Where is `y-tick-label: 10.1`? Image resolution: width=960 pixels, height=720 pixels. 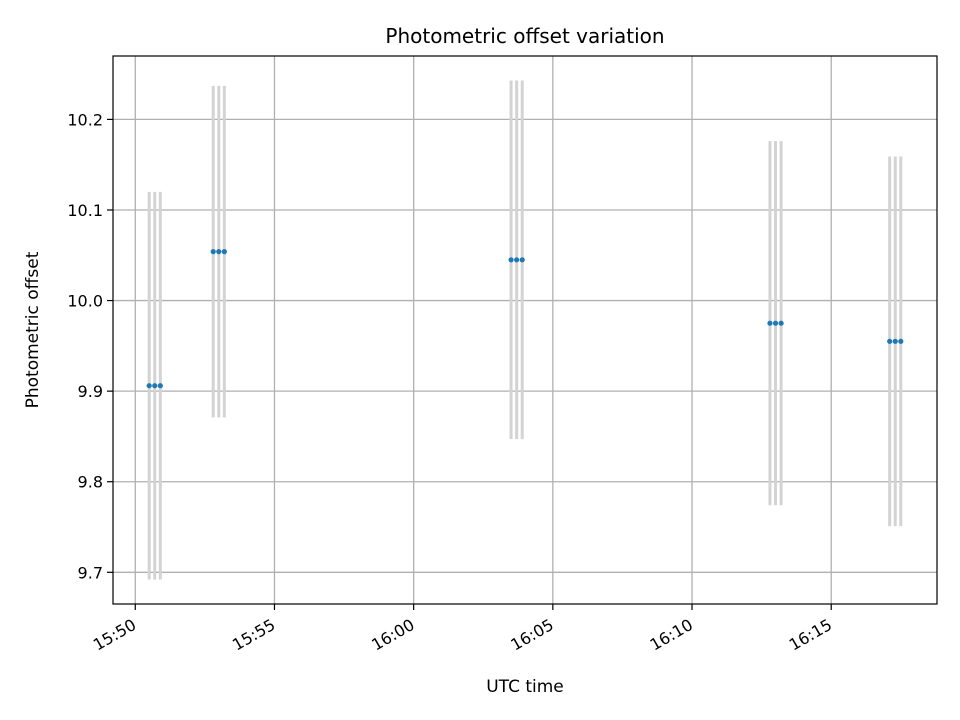 y-tick-label: 10.1 is located at coordinates (85, 210).